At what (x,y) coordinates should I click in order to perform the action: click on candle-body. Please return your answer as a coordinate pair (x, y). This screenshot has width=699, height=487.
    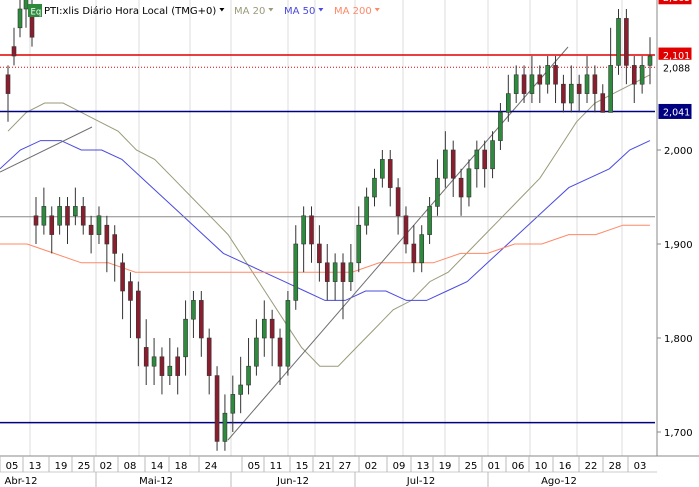
    Looking at the image, I should click on (264, 328).